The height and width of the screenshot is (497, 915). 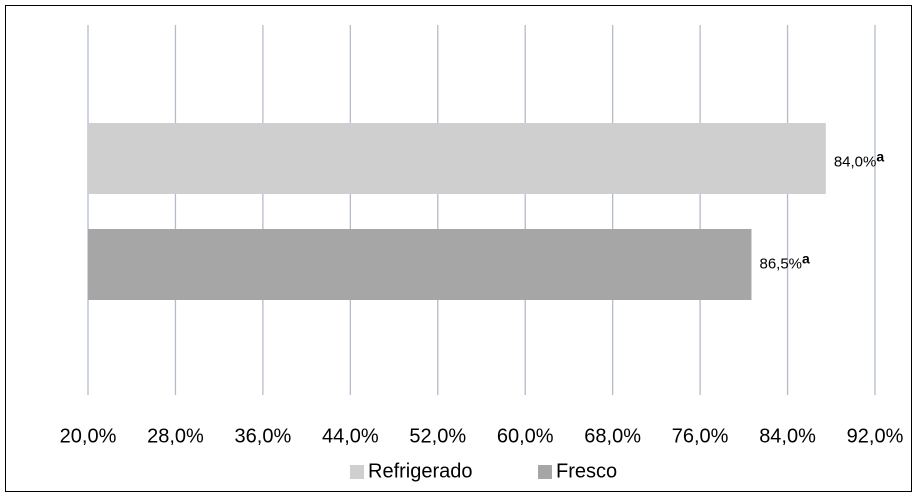 What do you see at coordinates (420, 471) in the screenshot?
I see `legend-label: Refrigerado` at bounding box center [420, 471].